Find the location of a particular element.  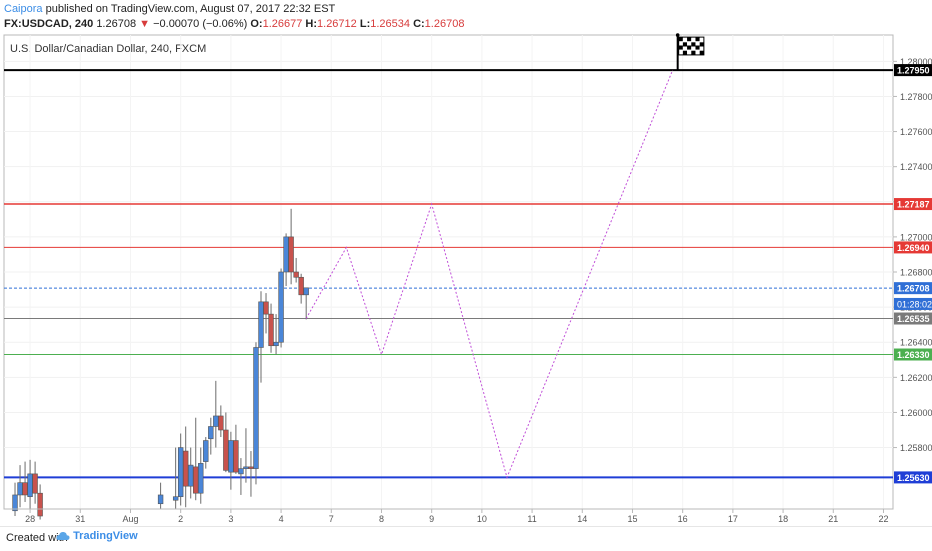

brand-name: TradingView is located at coordinates (105, 536).